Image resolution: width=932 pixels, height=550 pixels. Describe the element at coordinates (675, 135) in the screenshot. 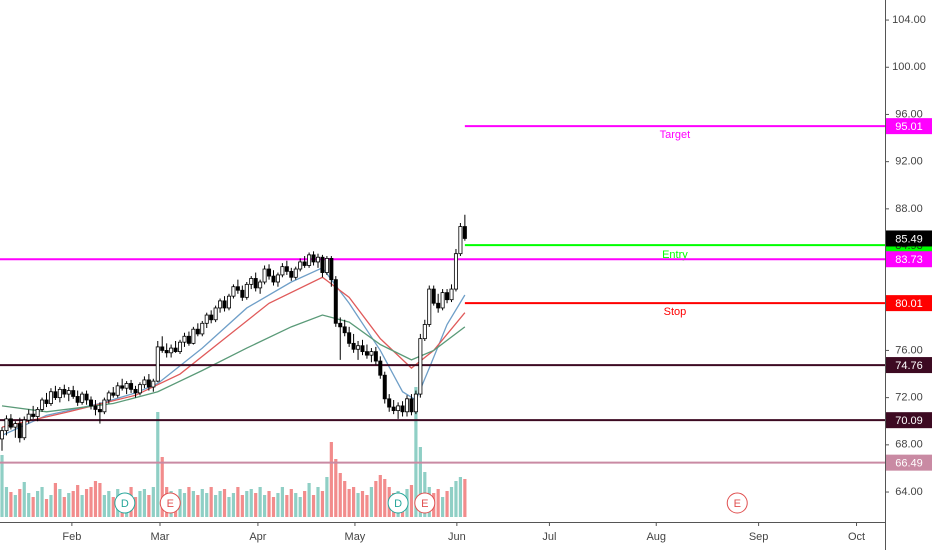

I see `level-name: Target` at that location.